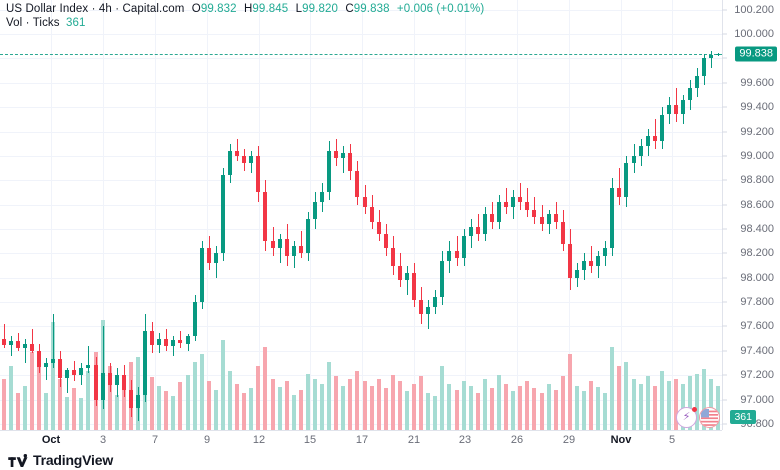 This screenshot has height=470, width=780. What do you see at coordinates (709, 417) in the screenshot?
I see `us-flag-icon` at bounding box center [709, 417].